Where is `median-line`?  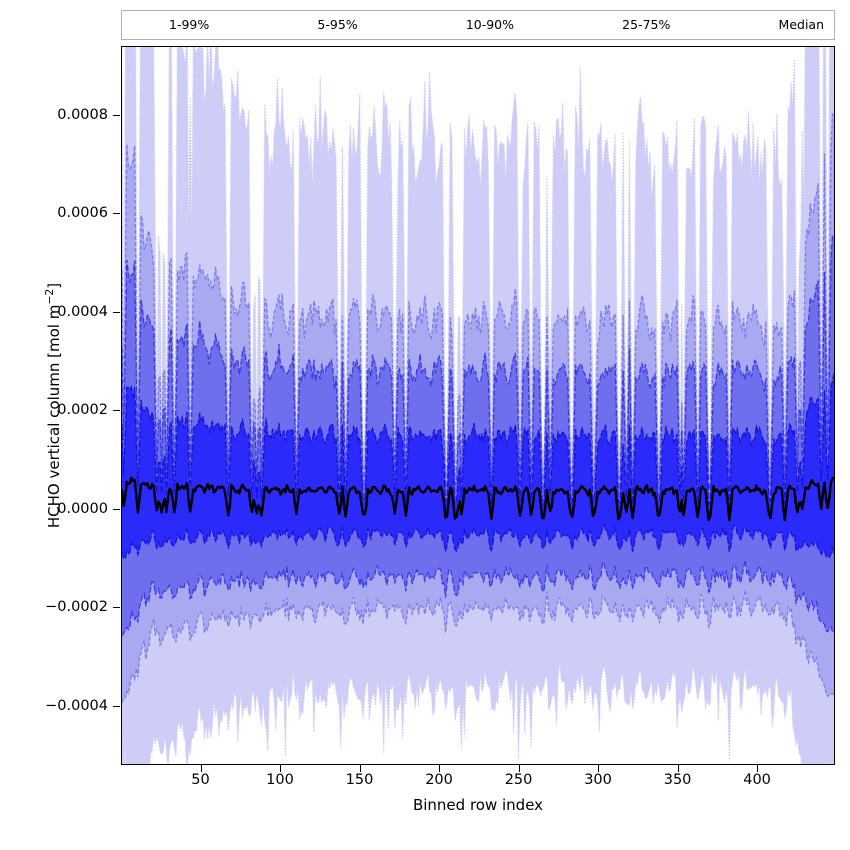
median-line is located at coordinates (478, 499).